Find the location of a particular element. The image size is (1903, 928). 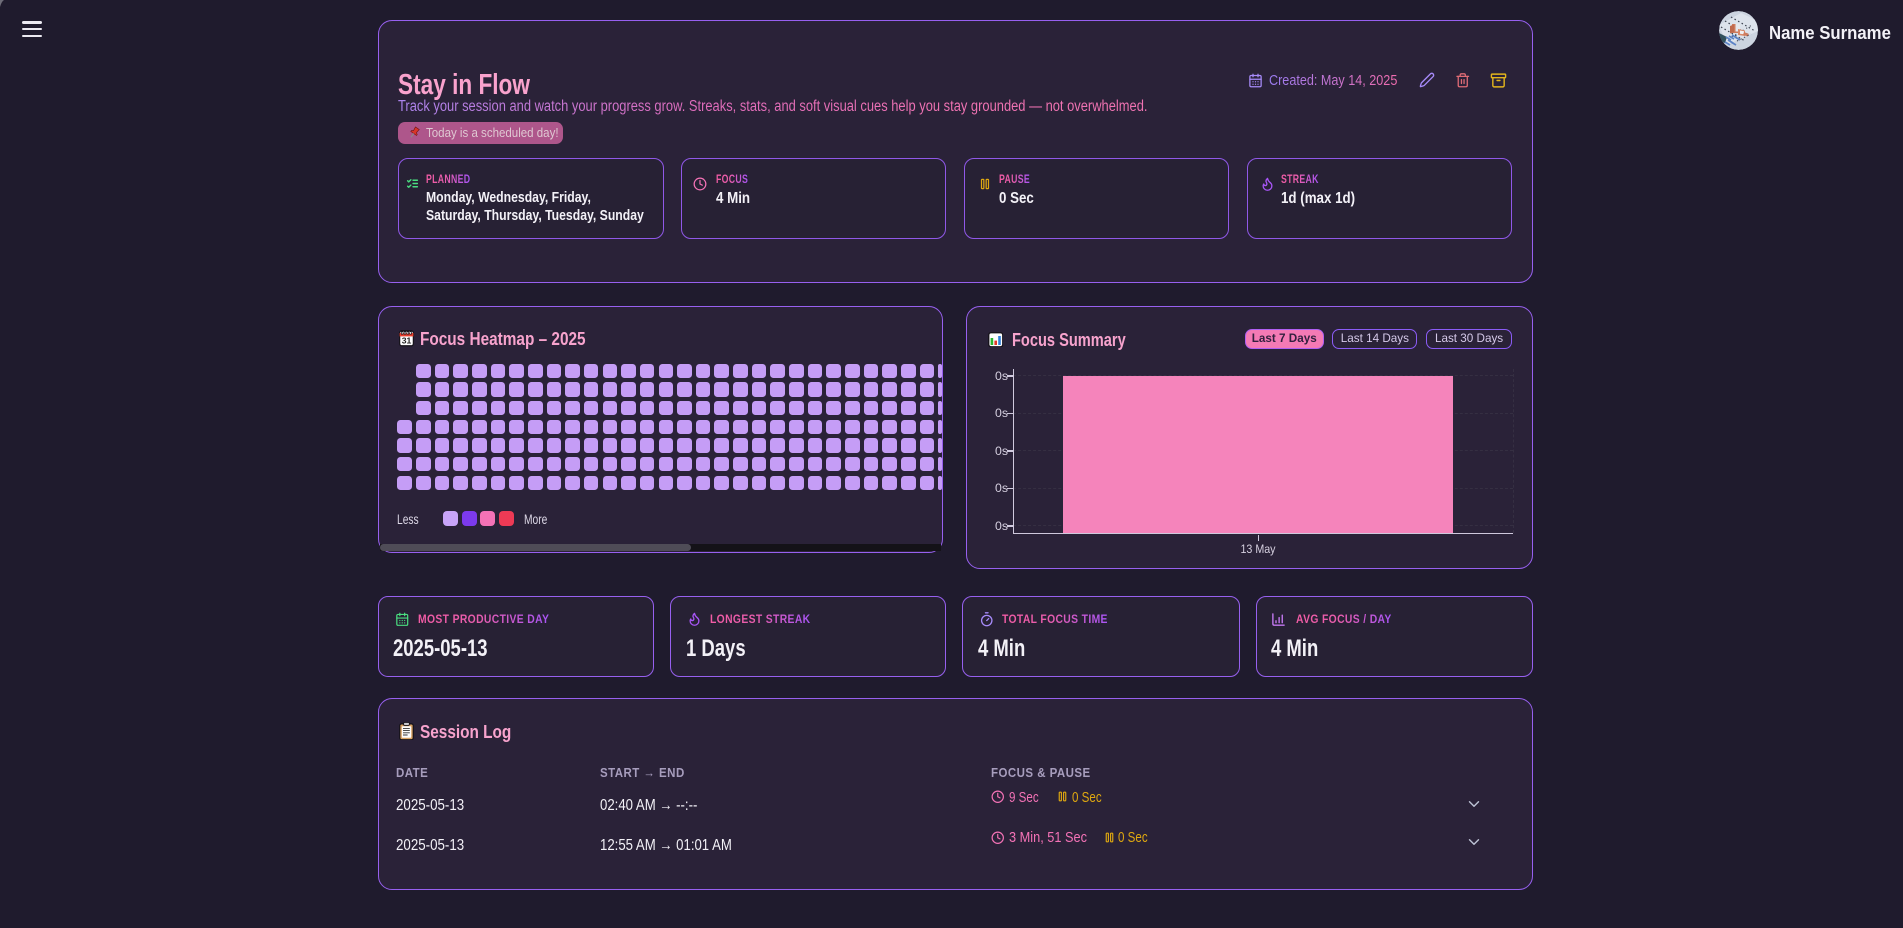

svg-text: 31 is located at coordinates (406, 341).